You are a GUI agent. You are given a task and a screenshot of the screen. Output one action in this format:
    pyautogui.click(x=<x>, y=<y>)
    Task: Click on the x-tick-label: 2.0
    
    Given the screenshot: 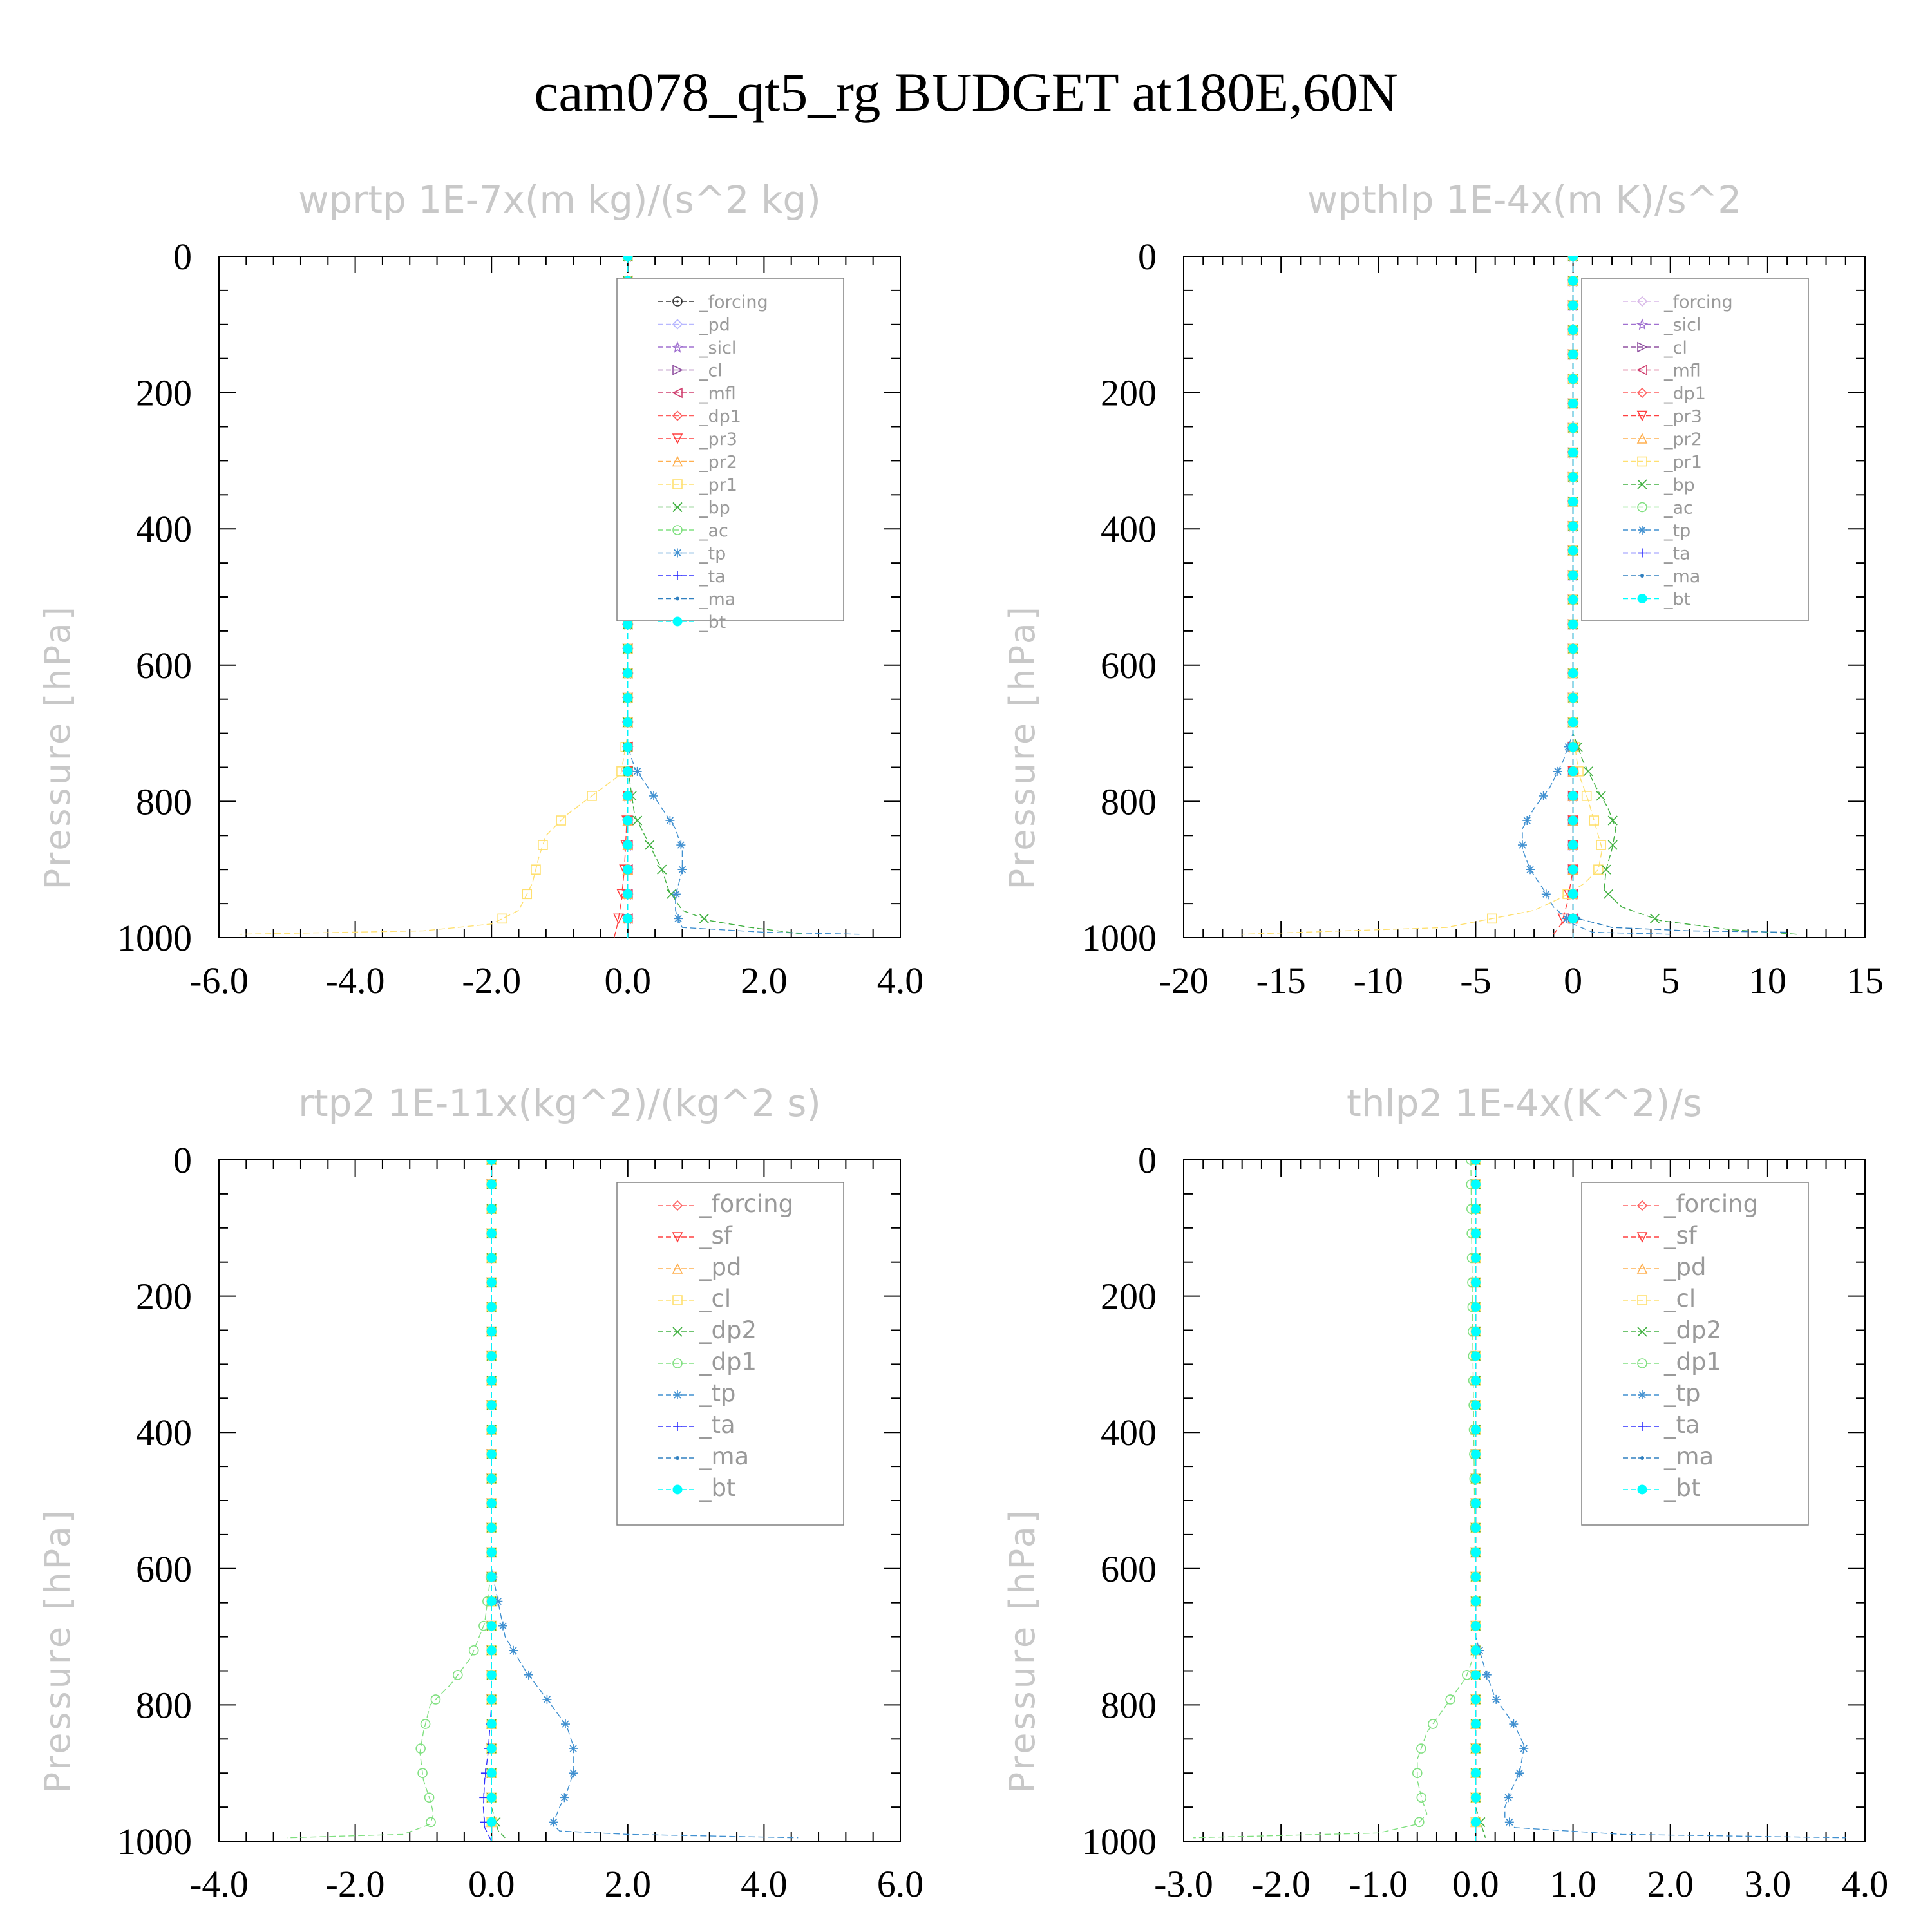 What is the action you would take?
    pyautogui.click(x=628, y=1884)
    